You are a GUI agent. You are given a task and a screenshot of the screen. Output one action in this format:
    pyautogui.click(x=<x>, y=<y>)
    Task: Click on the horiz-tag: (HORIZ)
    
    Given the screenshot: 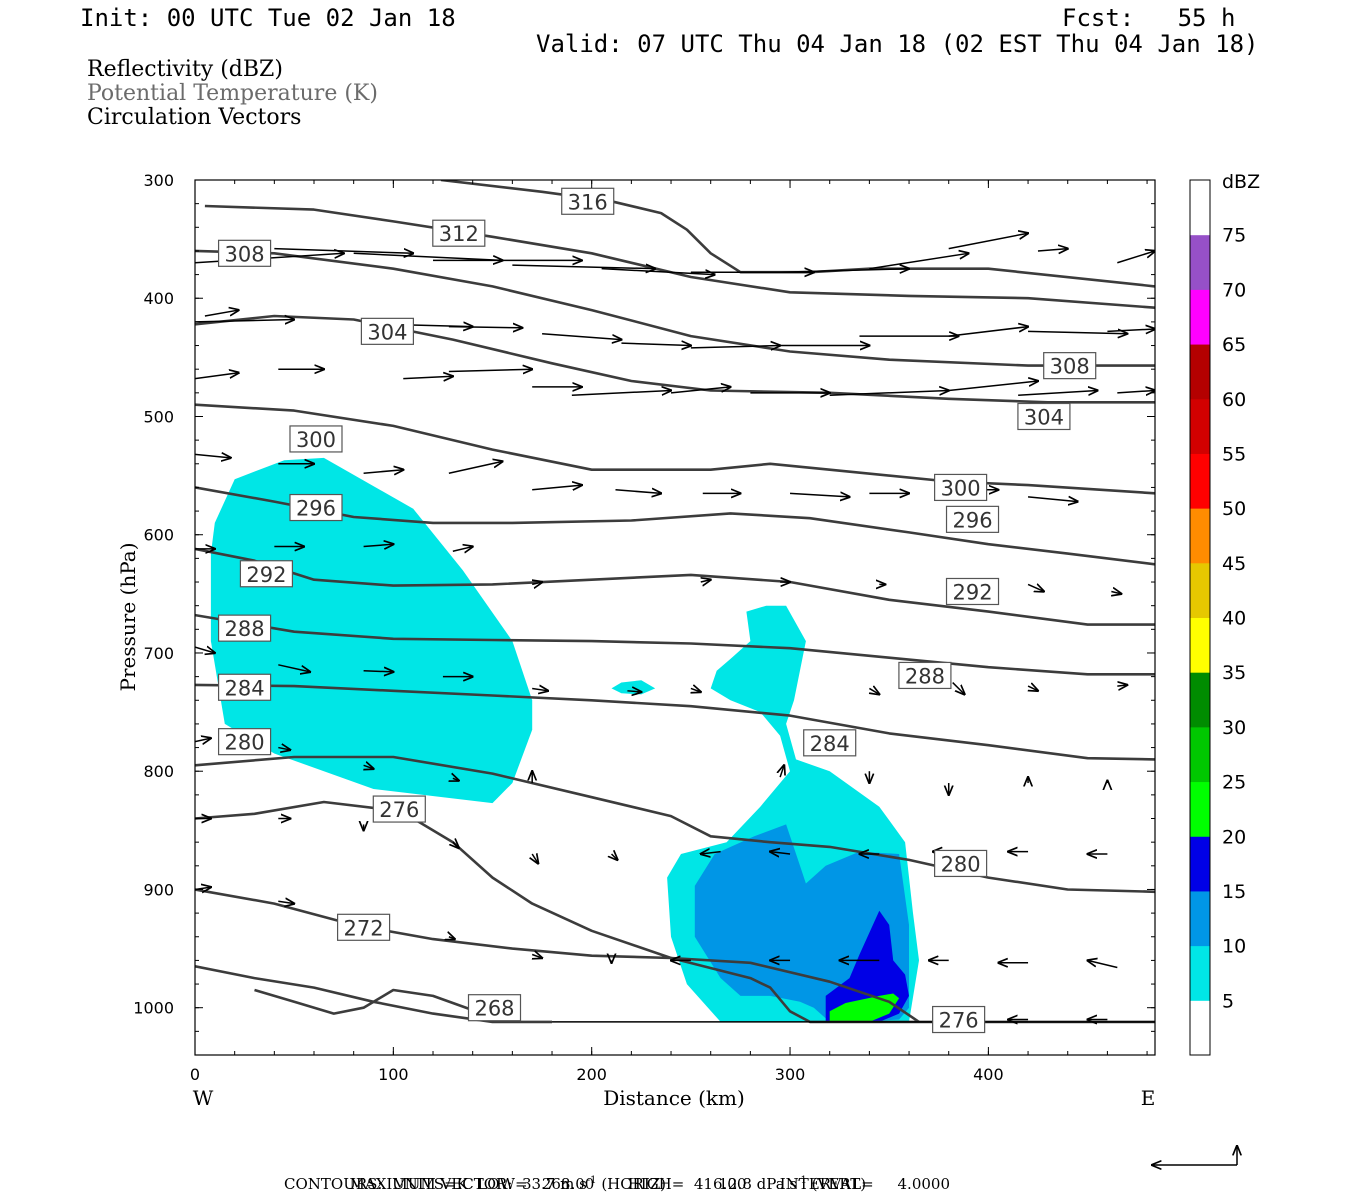 What is the action you would take?
    pyautogui.click(x=631, y=1184)
    